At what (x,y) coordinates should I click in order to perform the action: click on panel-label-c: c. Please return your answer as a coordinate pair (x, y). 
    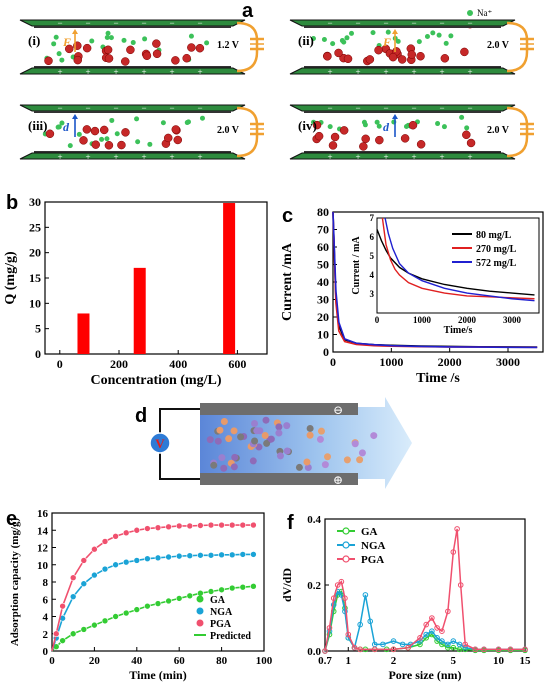
    Looking at the image, I should click on (288, 216).